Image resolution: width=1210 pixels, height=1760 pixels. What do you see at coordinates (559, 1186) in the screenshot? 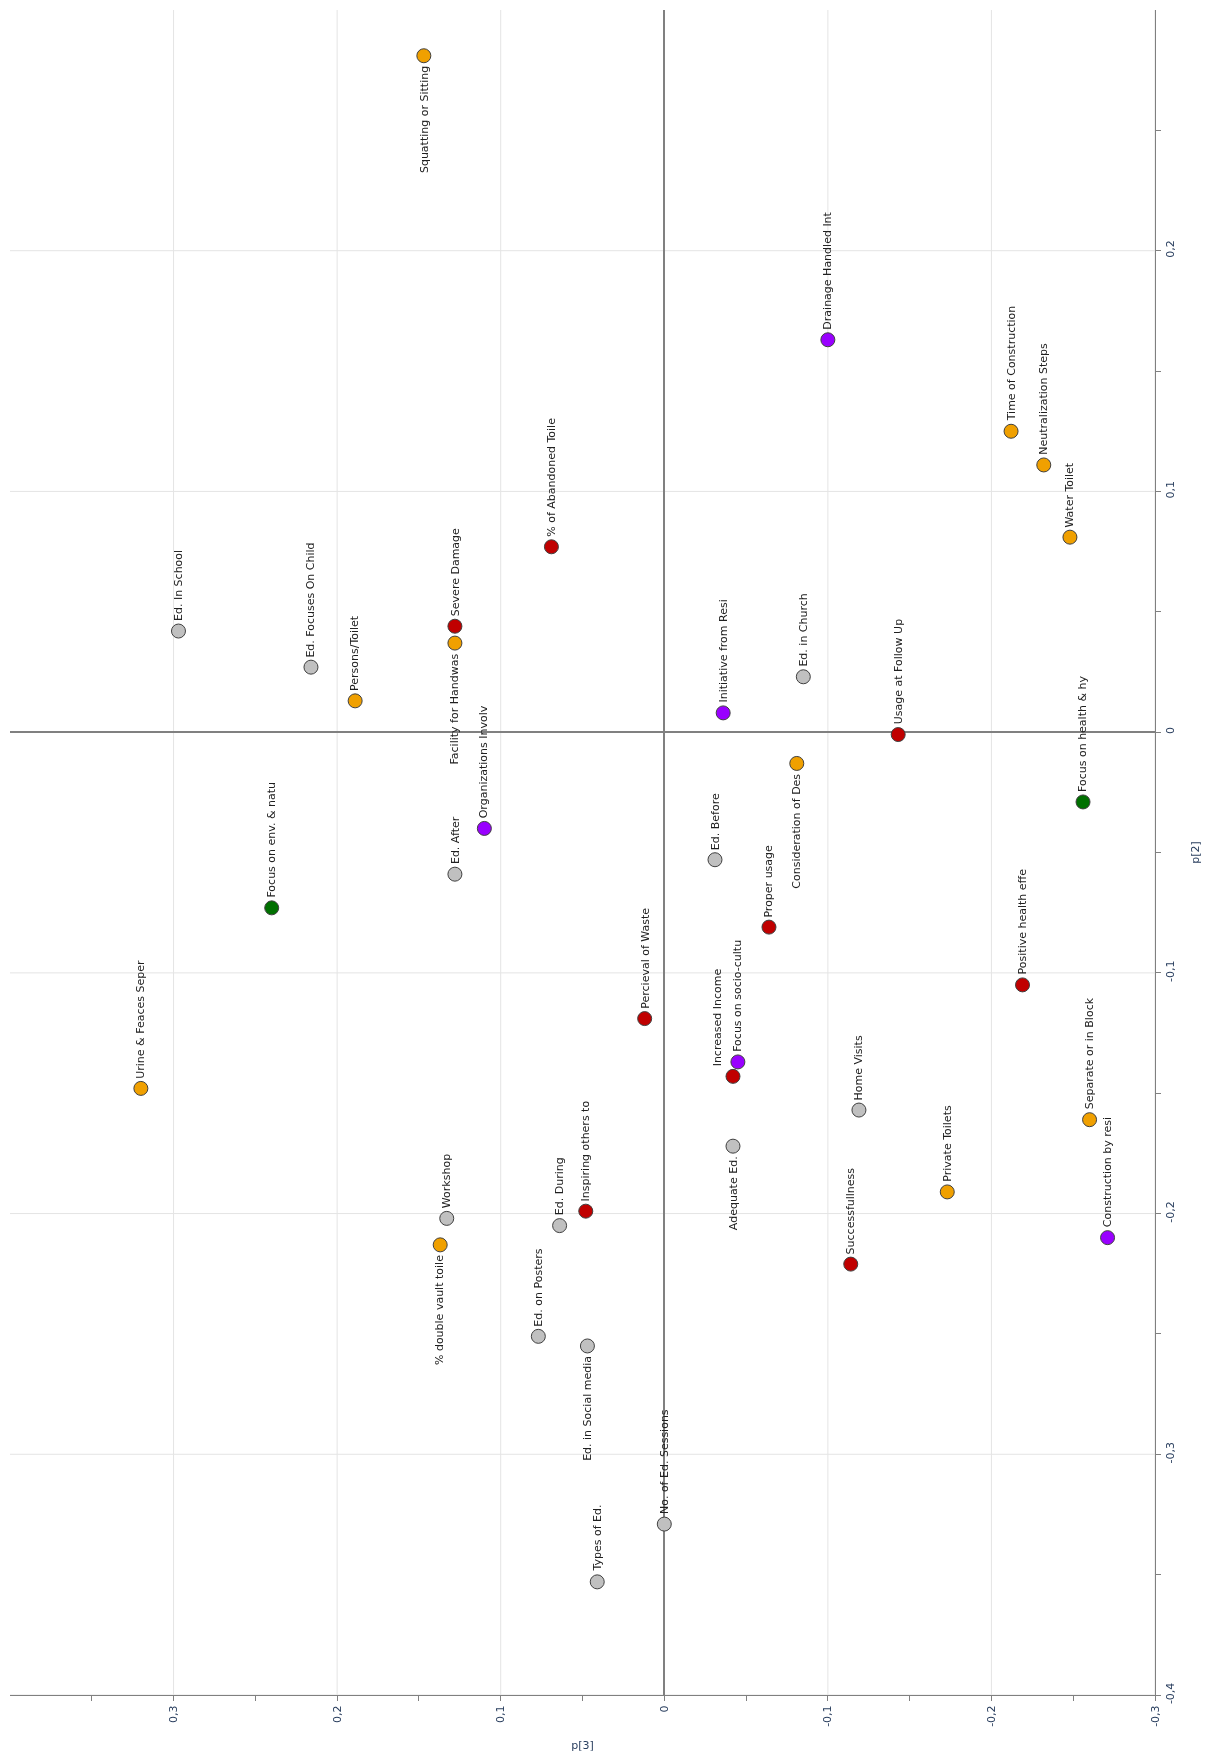
I see `annotation: Ed. During` at bounding box center [559, 1186].